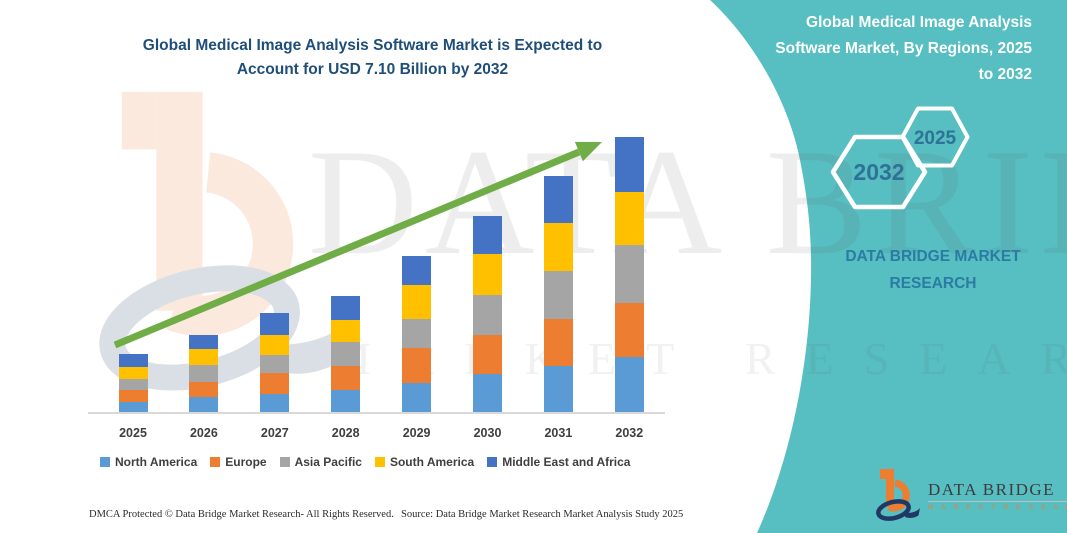  I want to click on x-axis-label-2025: 2025, so click(133, 433).